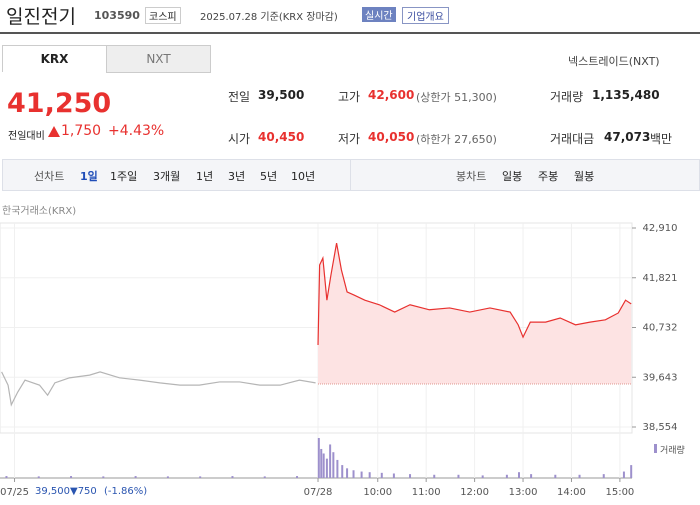 Image resolution: width=700 pixels, height=505 pixels. What do you see at coordinates (281, 95) in the screenshot?
I see `info-value: 39,500` at bounding box center [281, 95].